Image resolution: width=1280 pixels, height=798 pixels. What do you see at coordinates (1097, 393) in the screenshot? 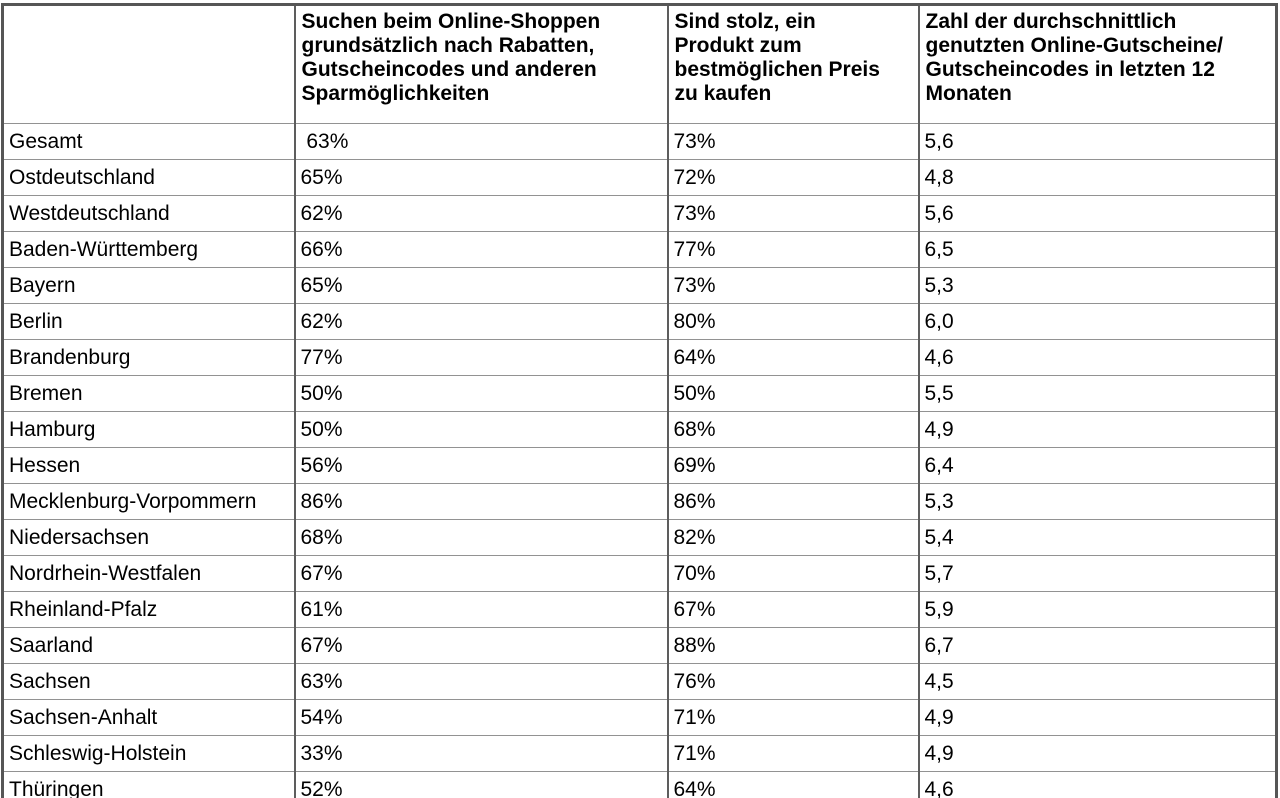
I see `value-cell: 5,5` at bounding box center [1097, 393].